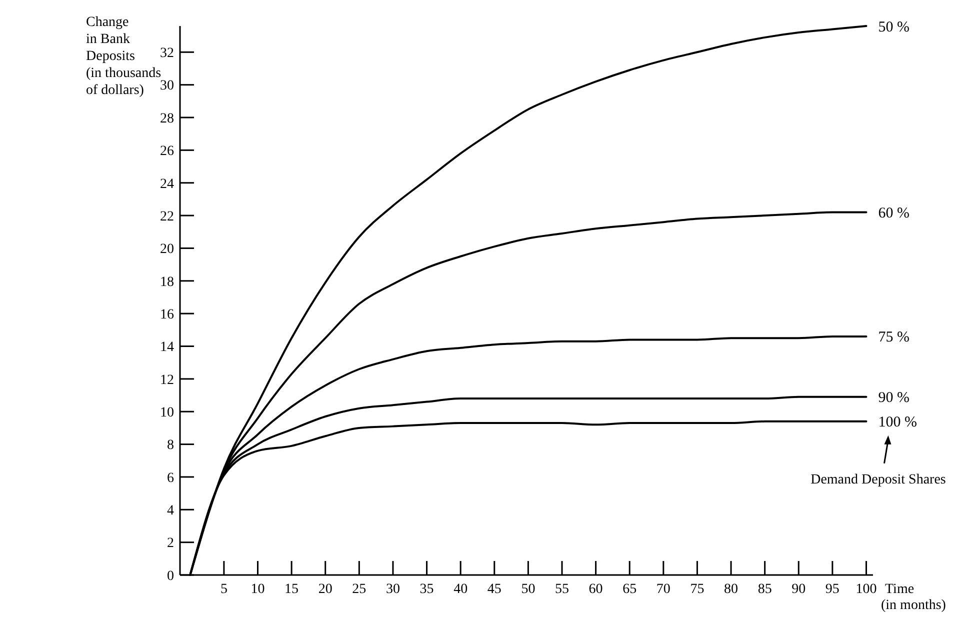 The width and height of the screenshot is (964, 643). I want to click on y-tick-label: 2, so click(170, 544).